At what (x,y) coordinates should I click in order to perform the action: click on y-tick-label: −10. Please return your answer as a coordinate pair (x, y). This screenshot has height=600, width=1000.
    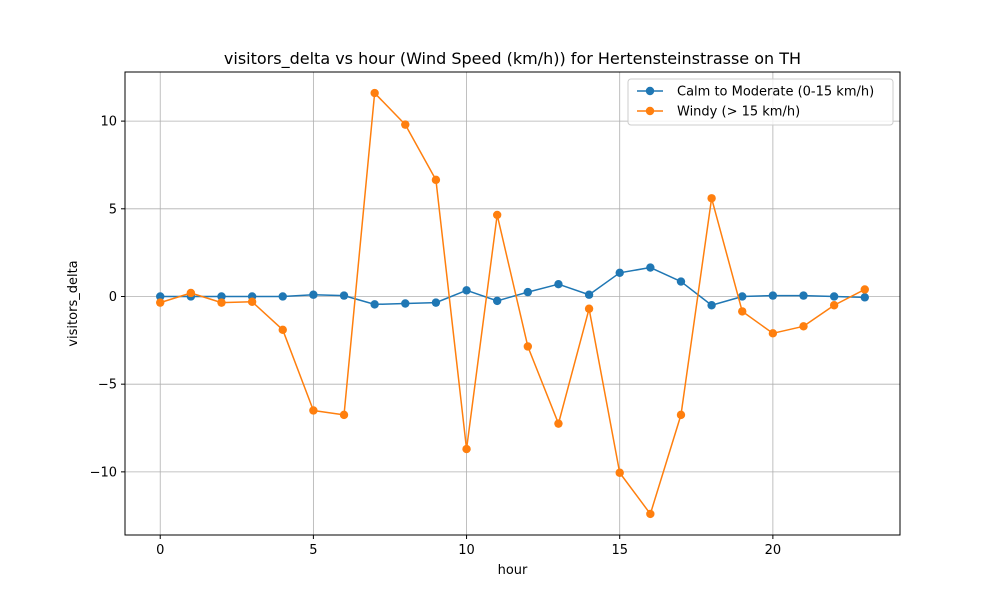
    Looking at the image, I should click on (103, 472).